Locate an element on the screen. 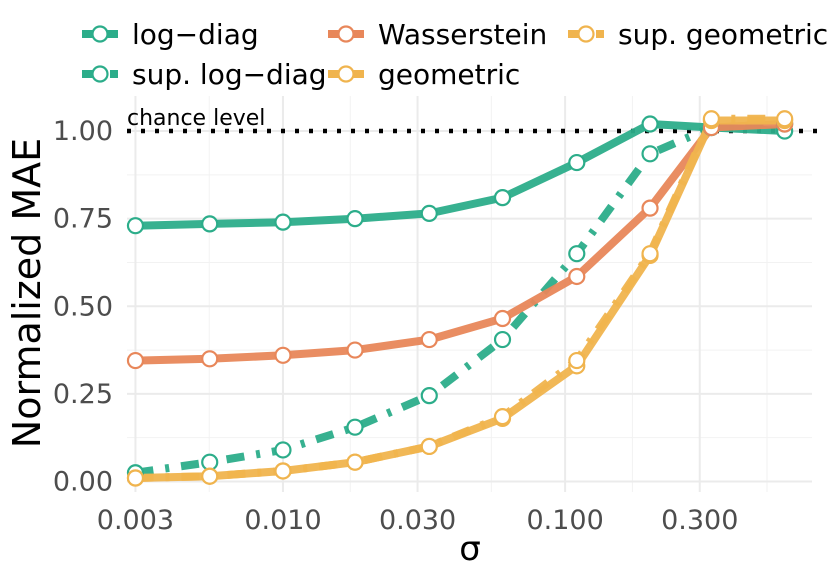 The image size is (830, 585). x-axis-label: σ is located at coordinates (470, 549).